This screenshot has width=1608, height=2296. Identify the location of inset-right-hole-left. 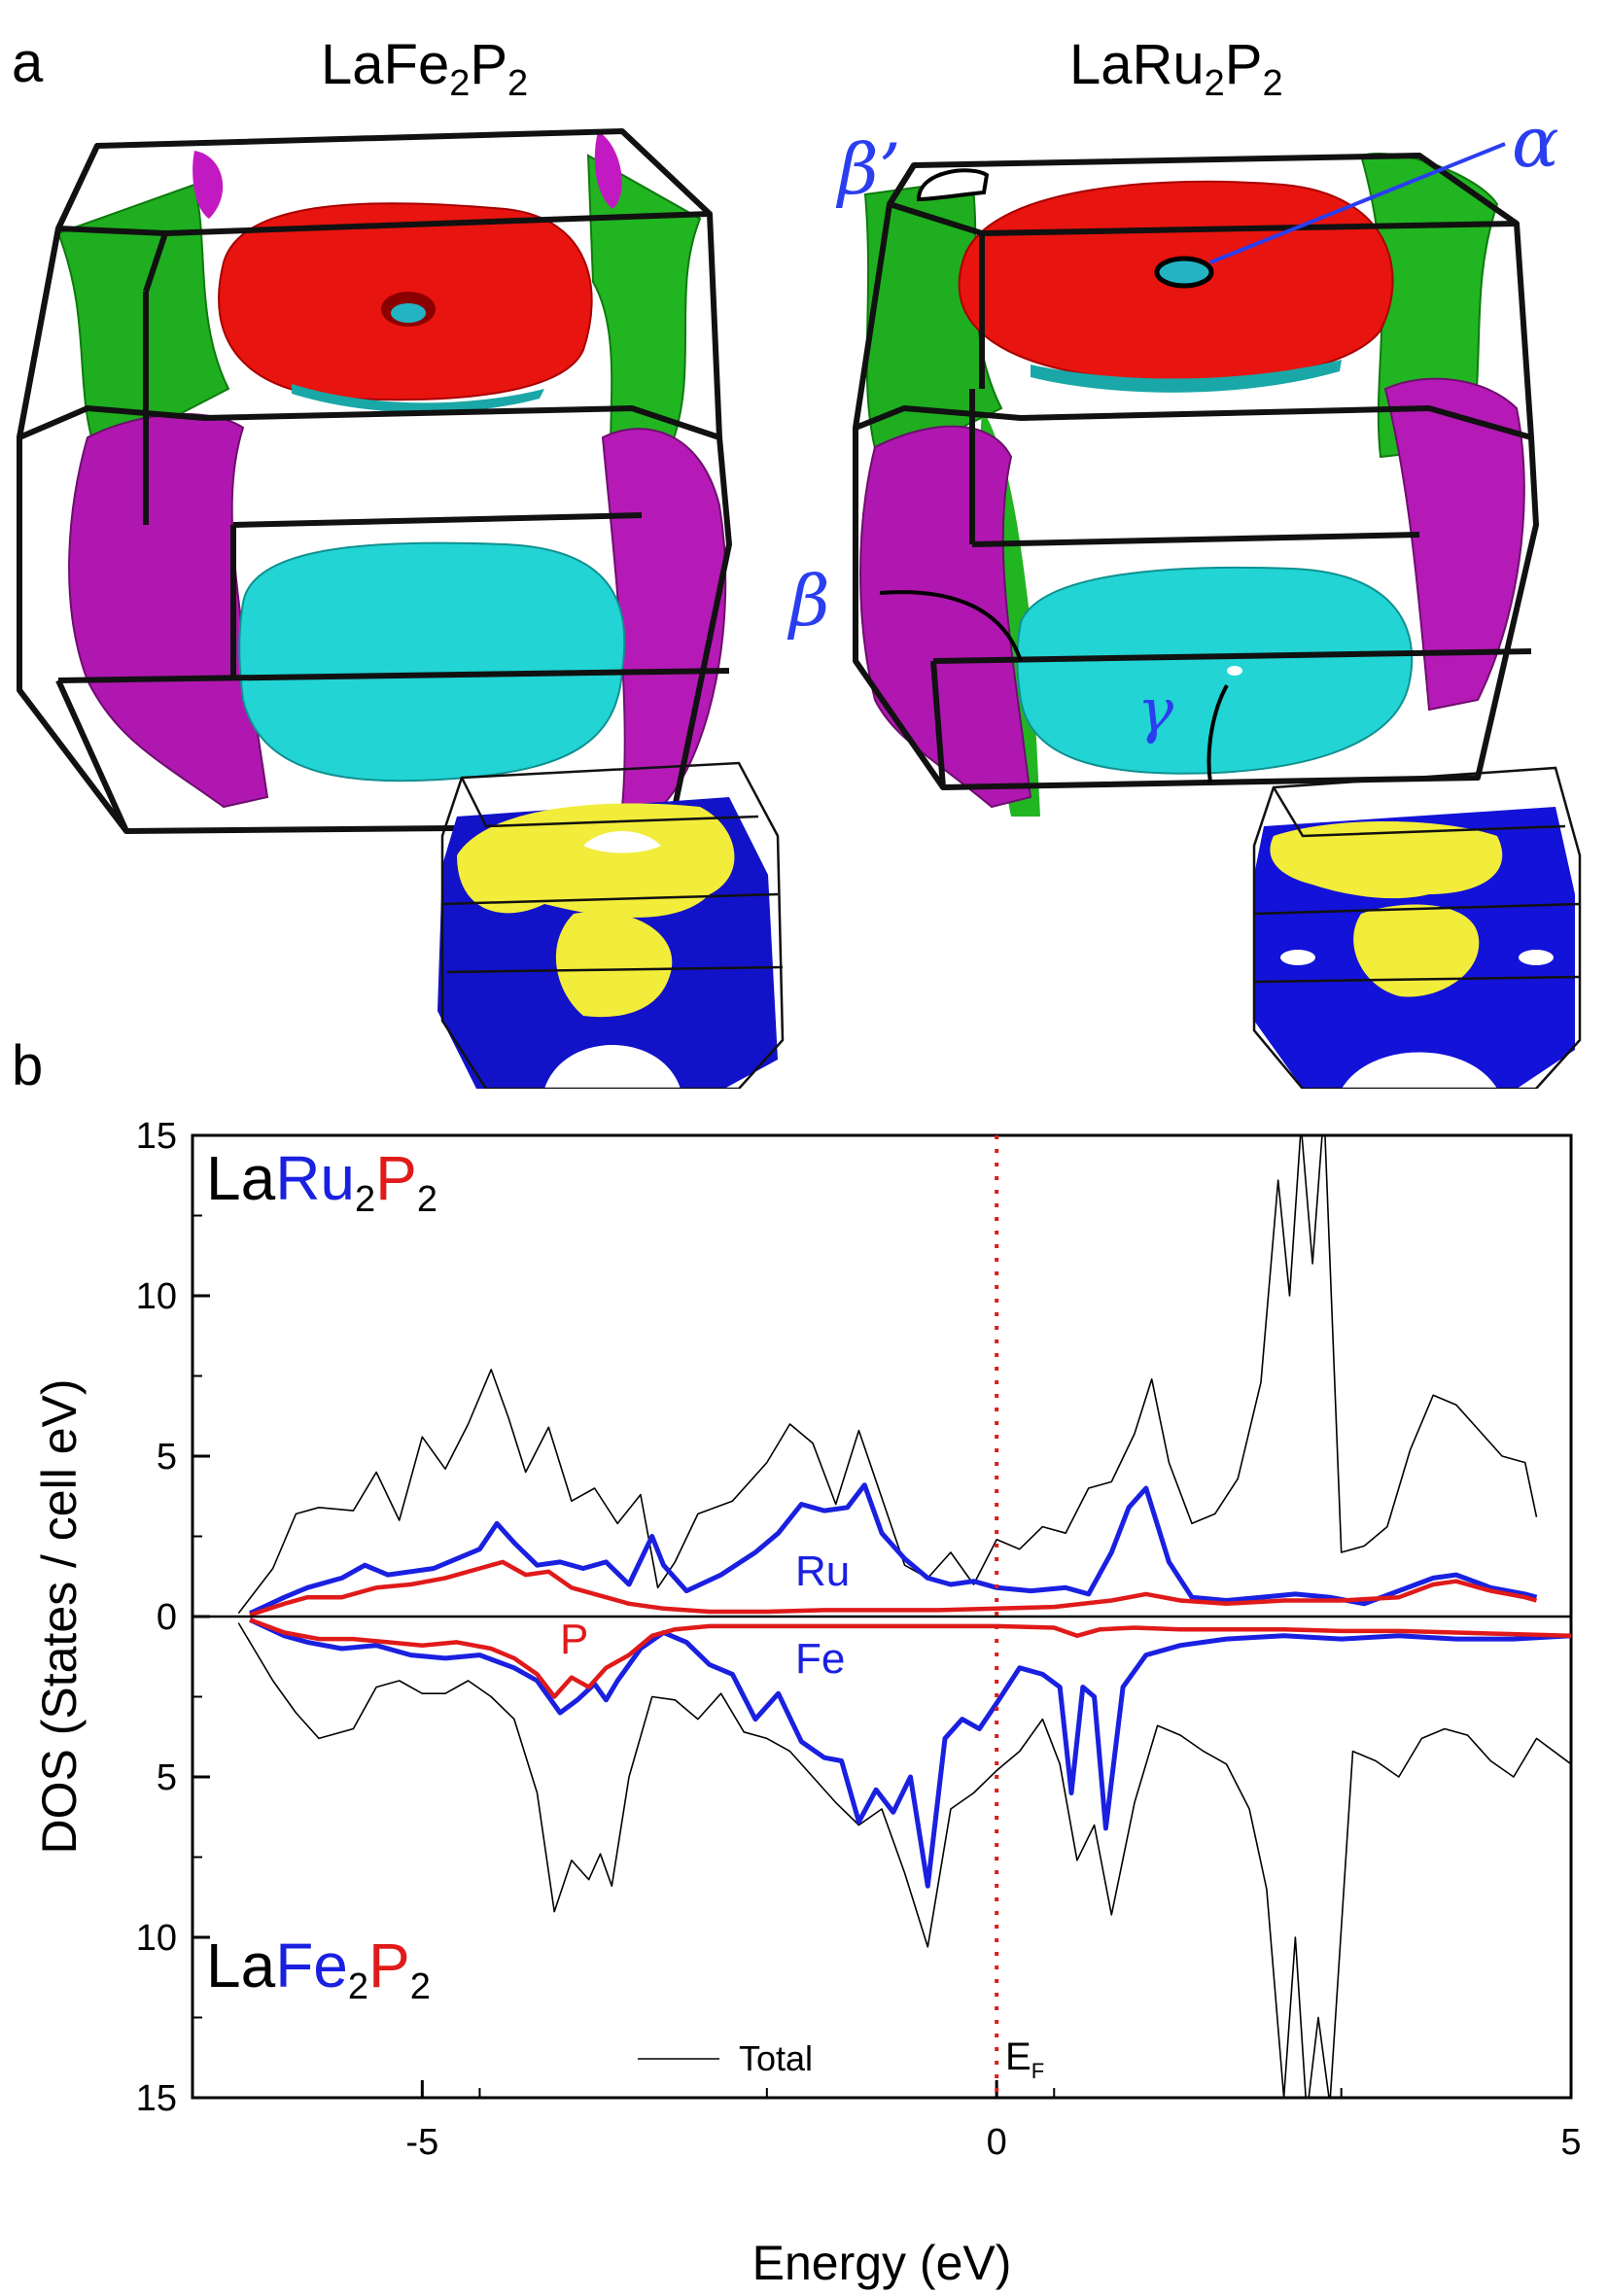
(1297, 957).